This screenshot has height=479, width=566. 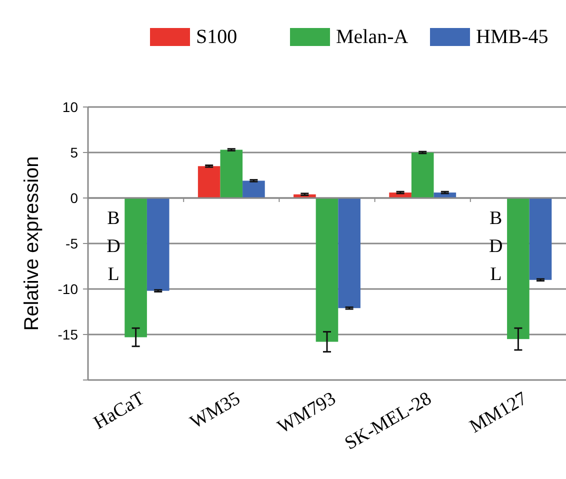 What do you see at coordinates (512, 37) in the screenshot?
I see `legend-label: HMB-45` at bounding box center [512, 37].